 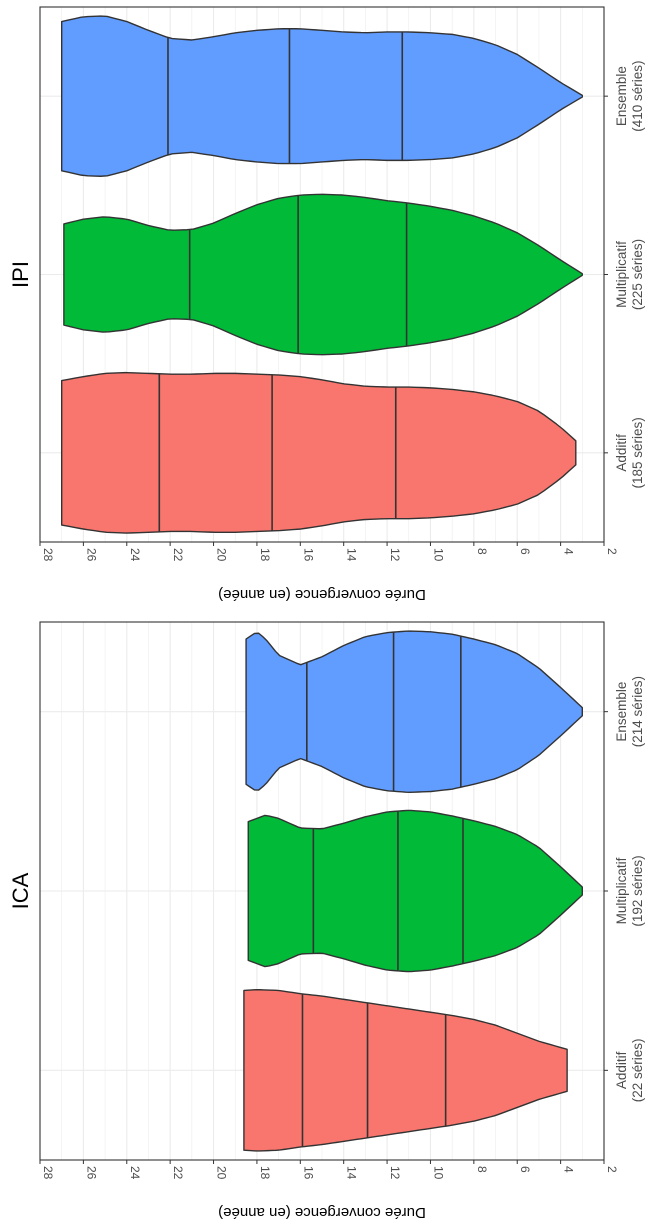 What do you see at coordinates (20, 274) in the screenshot?
I see `panel-title: IPI` at bounding box center [20, 274].